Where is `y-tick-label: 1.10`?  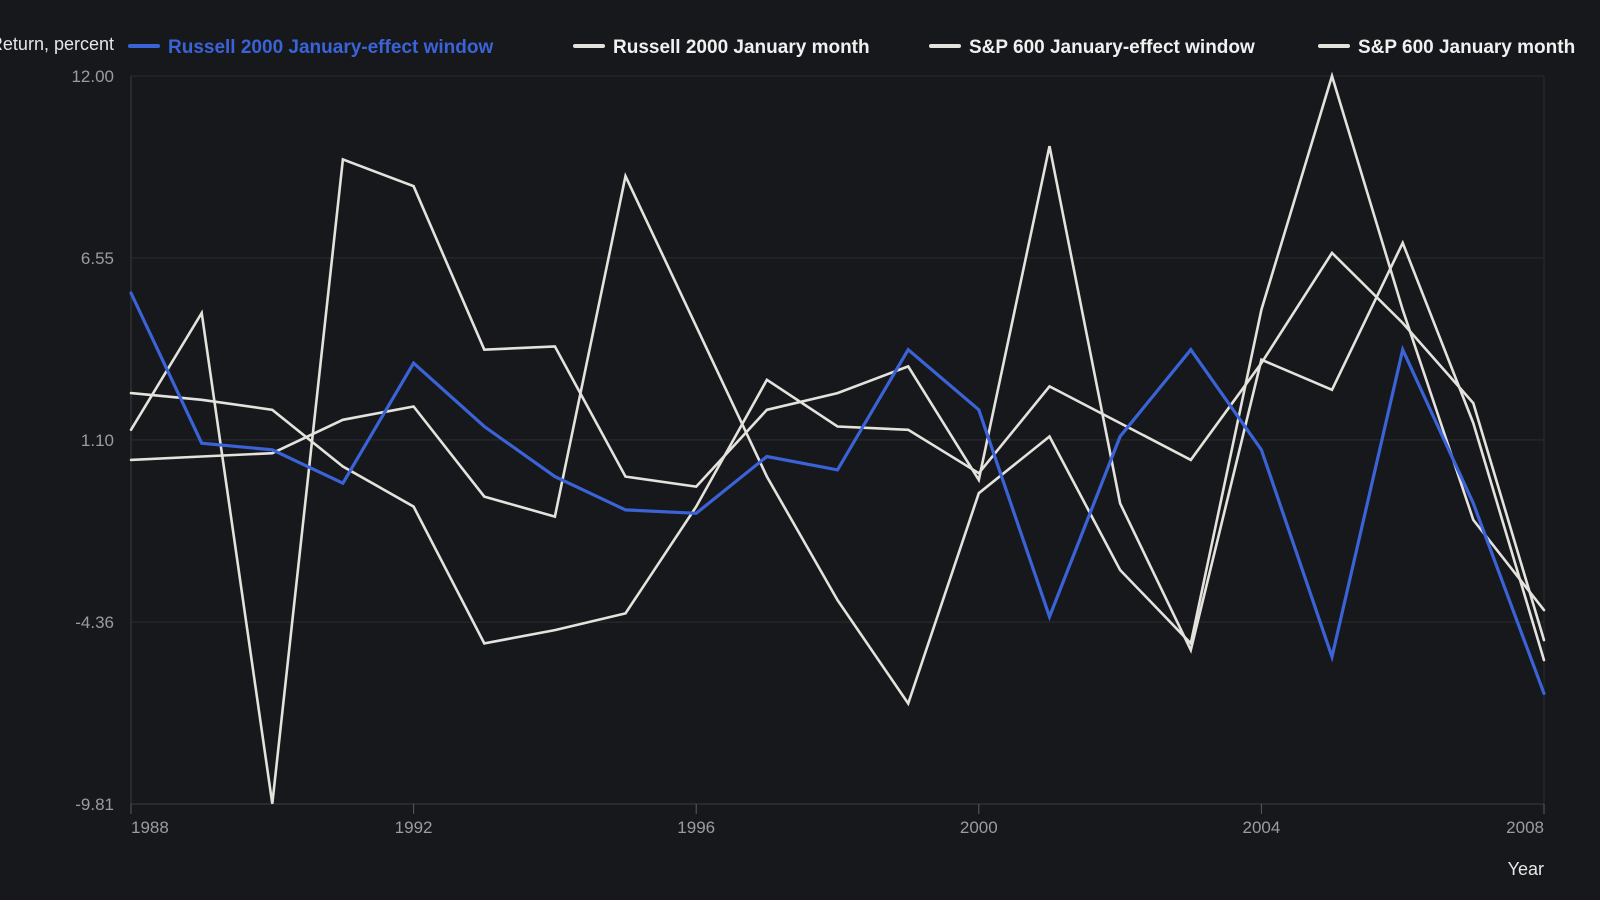 y-tick-label: 1.10 is located at coordinates (97, 440).